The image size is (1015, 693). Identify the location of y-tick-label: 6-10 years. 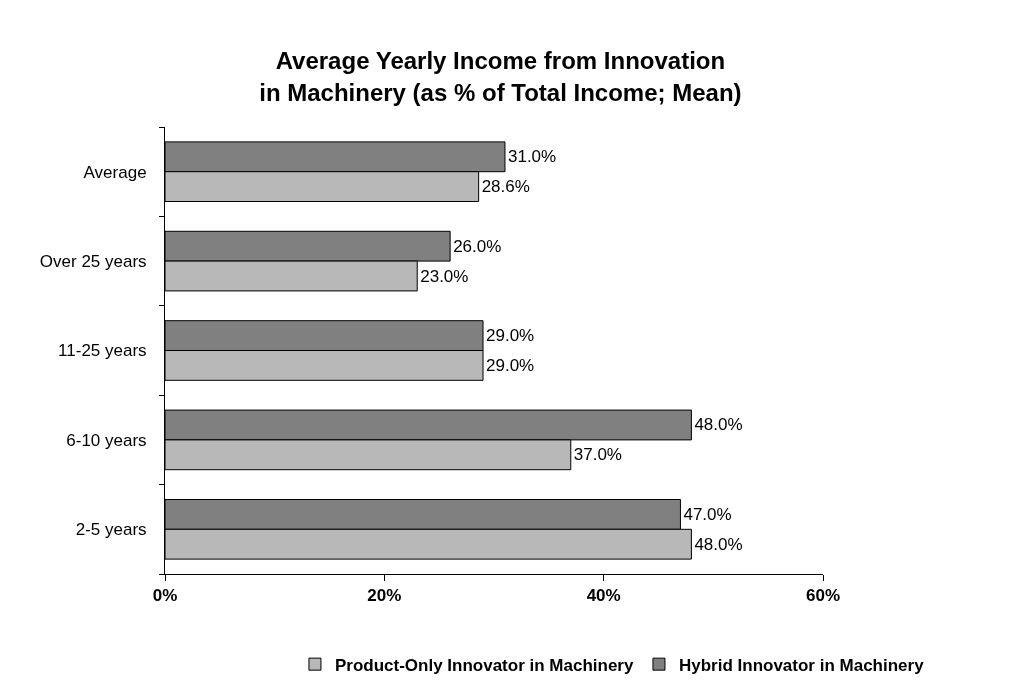
(106, 440).